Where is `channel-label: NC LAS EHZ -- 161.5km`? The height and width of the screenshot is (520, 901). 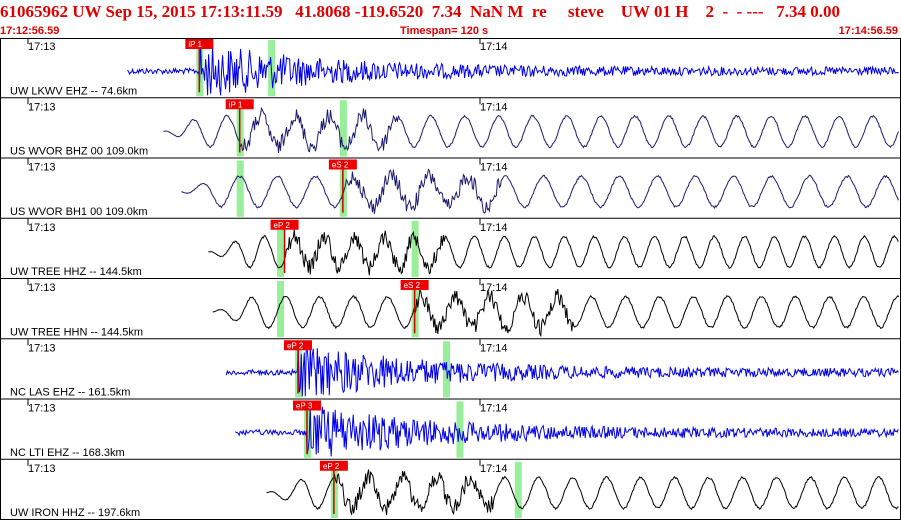 channel-label: NC LAS EHZ -- 161.5km is located at coordinates (70, 393).